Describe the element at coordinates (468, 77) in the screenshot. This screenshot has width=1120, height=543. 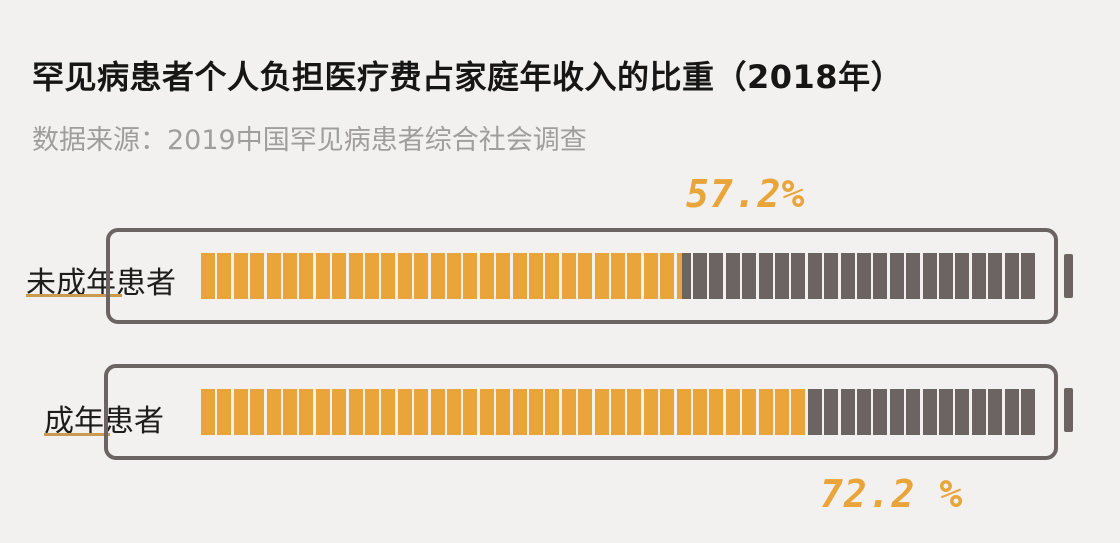
I see `chart-title: 罕见病患者个人负担医疗费占家庭年收入的比重（2018年）` at that location.